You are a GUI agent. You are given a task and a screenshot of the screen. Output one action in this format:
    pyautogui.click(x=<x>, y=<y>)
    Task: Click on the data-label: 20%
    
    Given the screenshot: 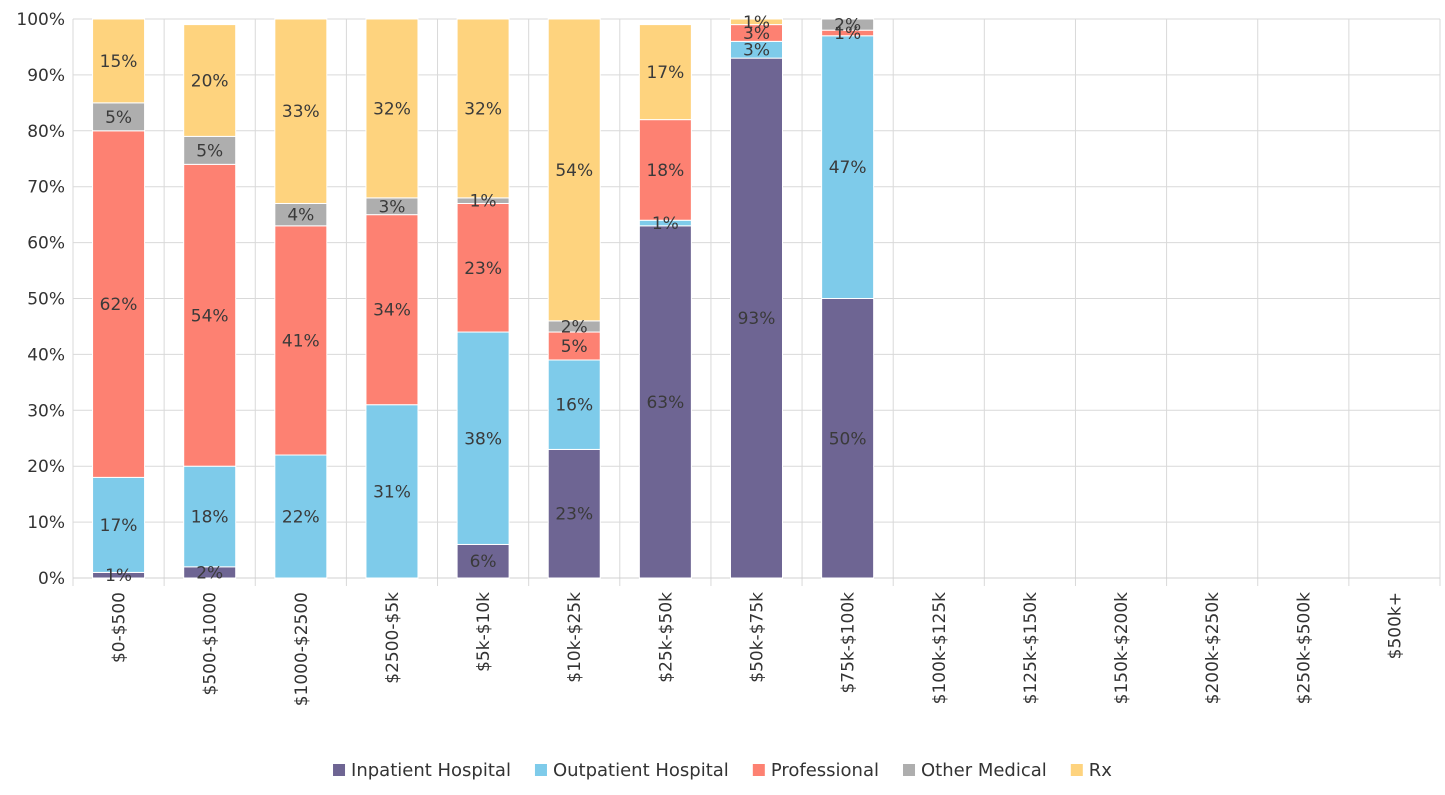 What is the action you would take?
    pyautogui.click(x=210, y=81)
    